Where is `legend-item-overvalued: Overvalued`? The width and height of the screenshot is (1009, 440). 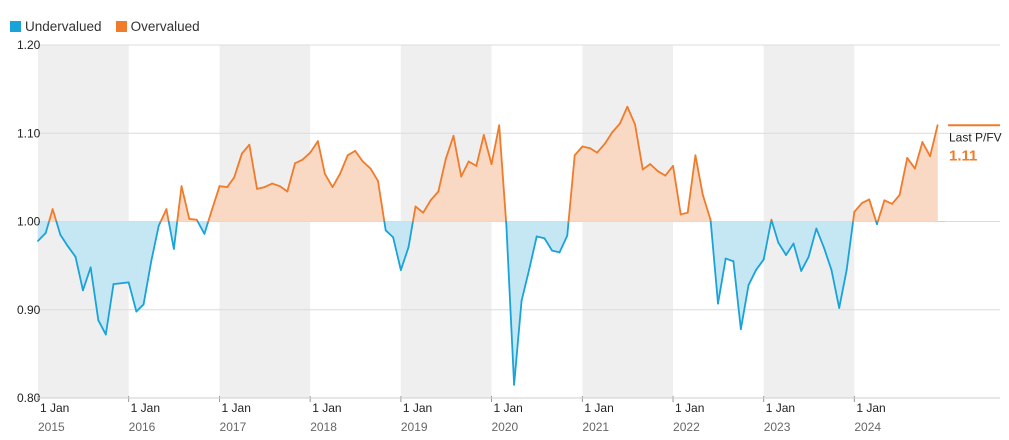 legend-item-overvalued: Overvalued is located at coordinates (157, 26).